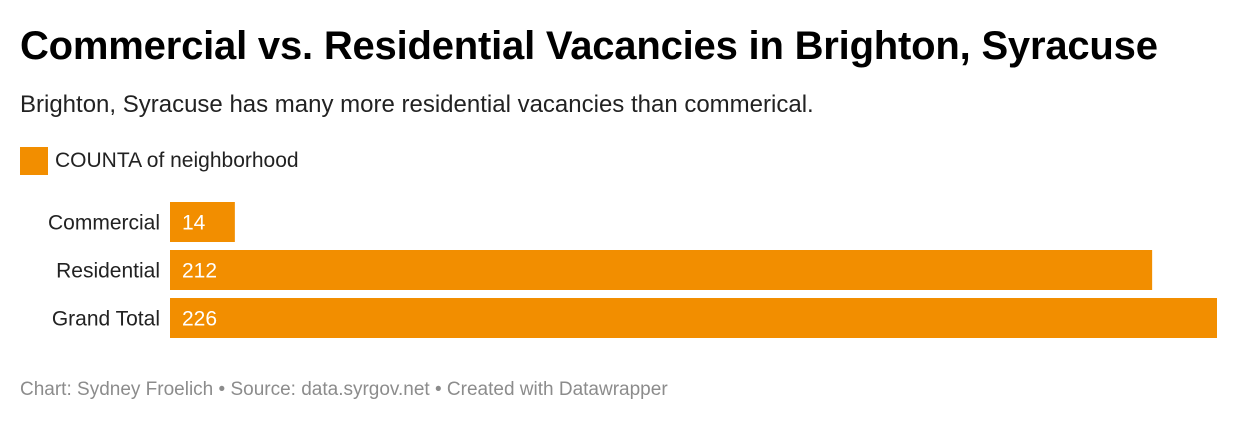 The image size is (1240, 426). I want to click on legend-label: COUNTA of neighborhood, so click(177, 160).